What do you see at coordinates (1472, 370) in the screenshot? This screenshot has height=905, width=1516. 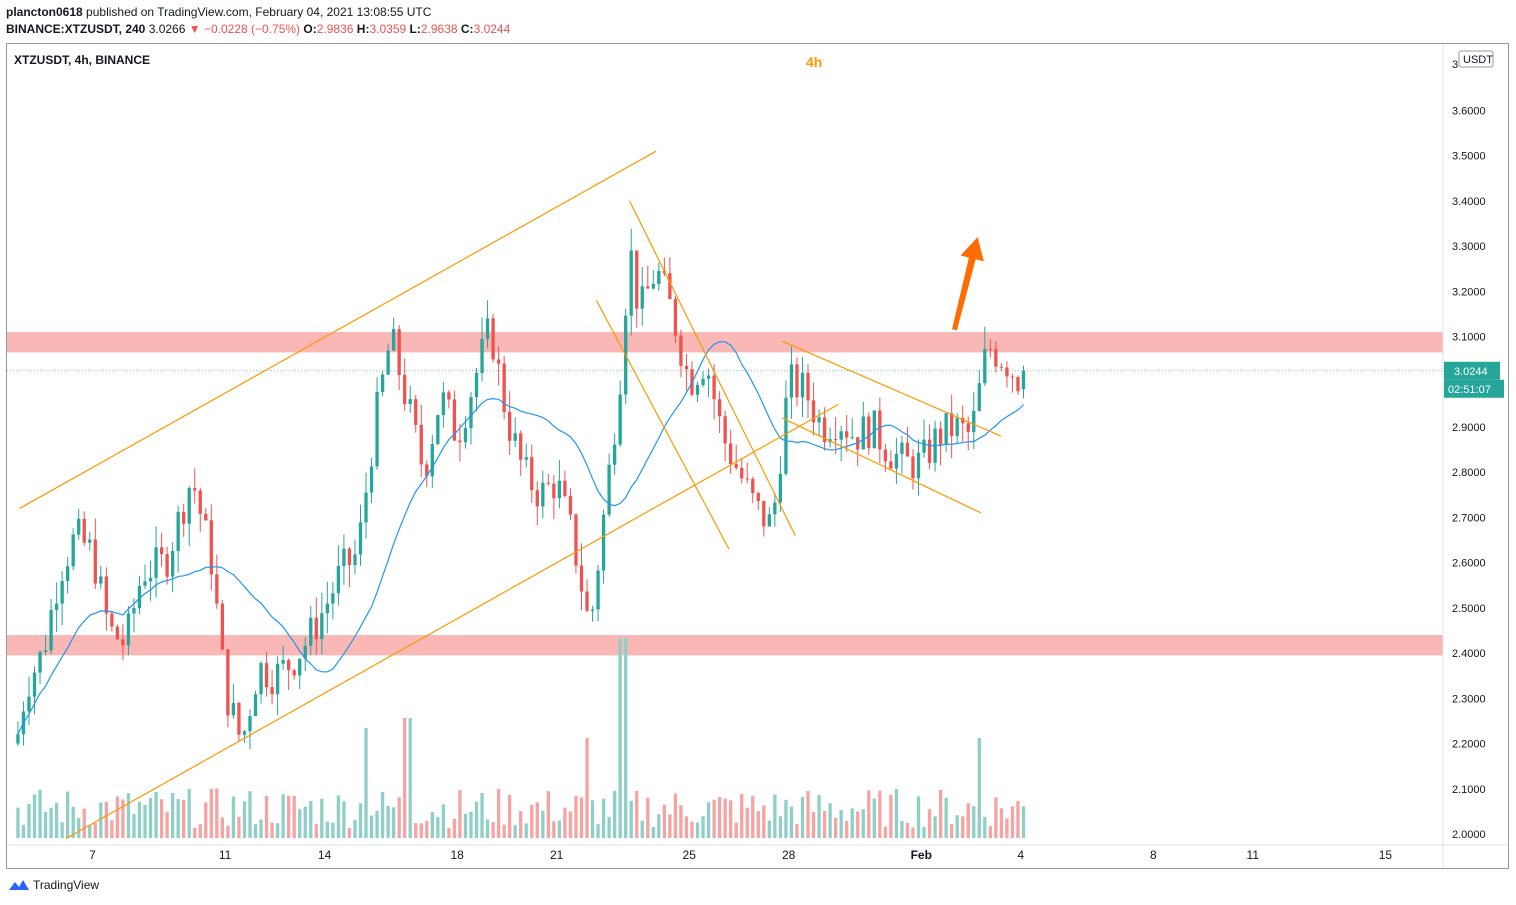 I see `price-label-box` at bounding box center [1472, 370].